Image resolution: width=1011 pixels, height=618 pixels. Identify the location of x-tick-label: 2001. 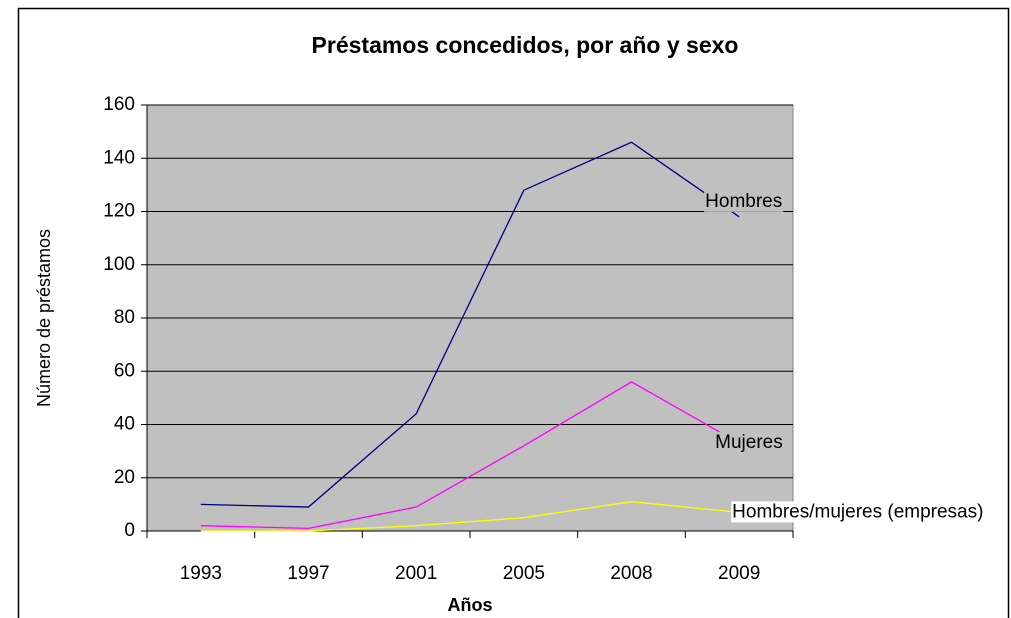
(416, 573).